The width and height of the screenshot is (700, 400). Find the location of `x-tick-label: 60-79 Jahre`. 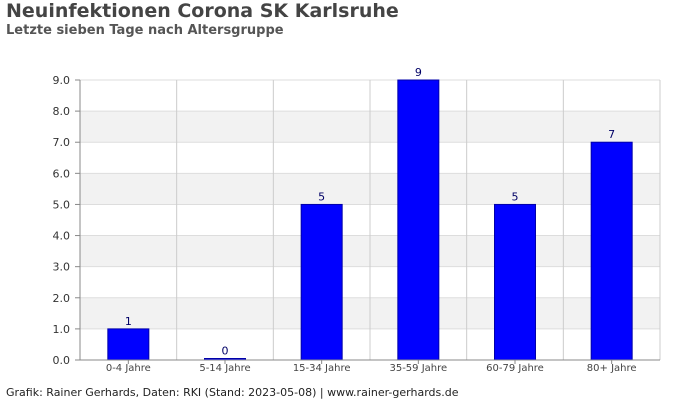

x-tick-label: 60-79 Jahre is located at coordinates (515, 368).